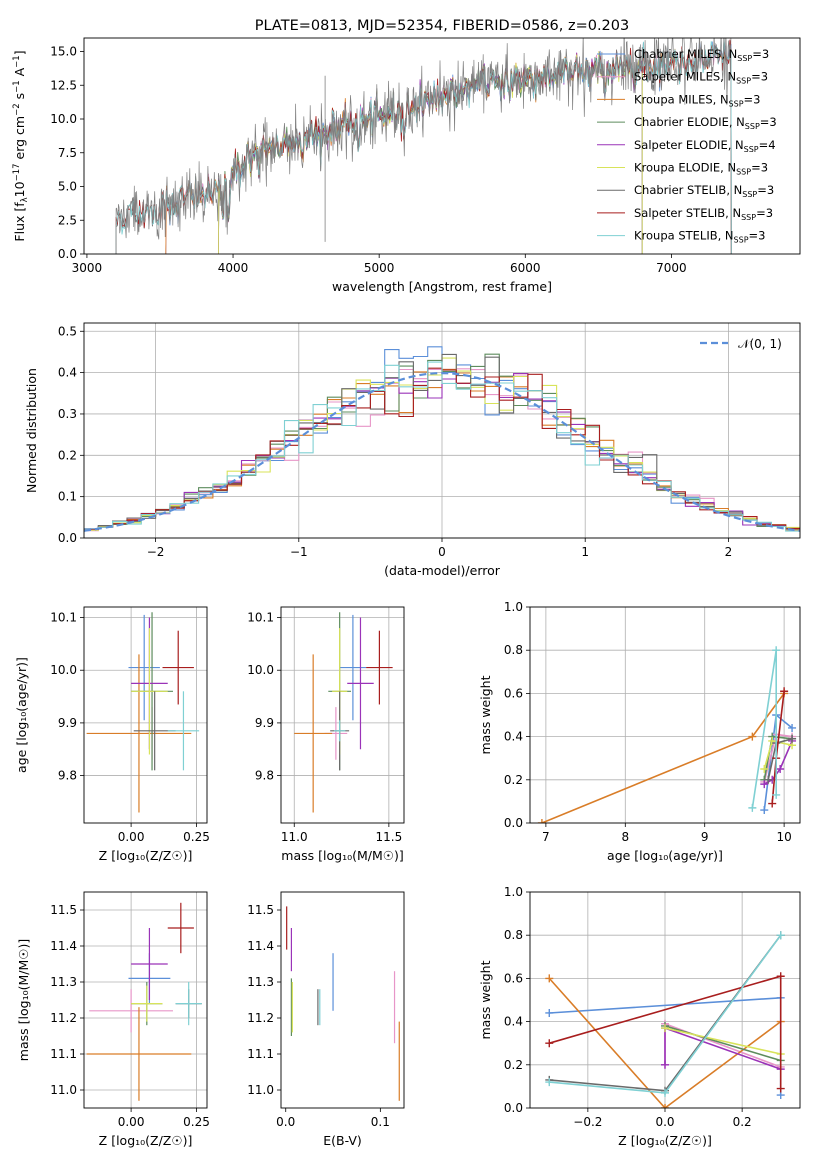 This screenshot has height=1170, width=819. What do you see at coordinates (587, 1122) in the screenshot?
I see `x-tick-label: −0.2` at bounding box center [587, 1122].